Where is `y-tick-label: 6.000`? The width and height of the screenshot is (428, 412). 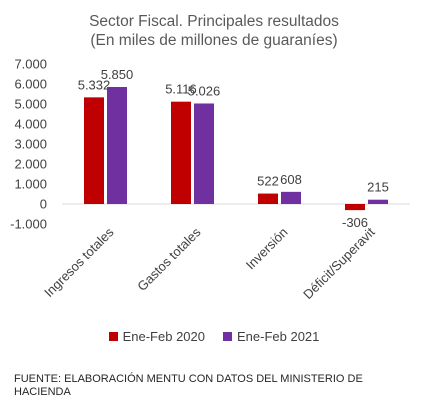
y-tick-label: 6.000 is located at coordinates (30, 84).